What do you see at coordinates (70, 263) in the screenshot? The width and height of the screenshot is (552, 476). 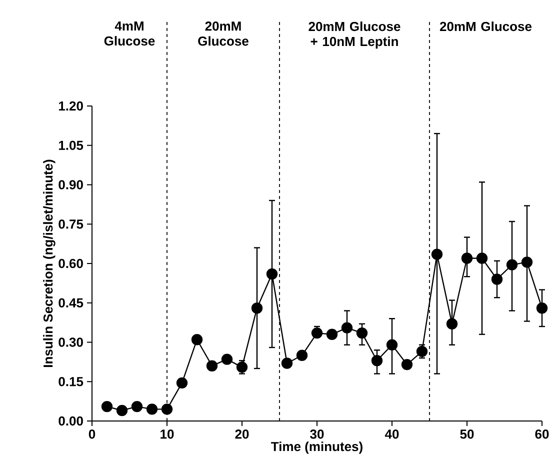 I see `y-tick-label: 0.60` at bounding box center [70, 263].